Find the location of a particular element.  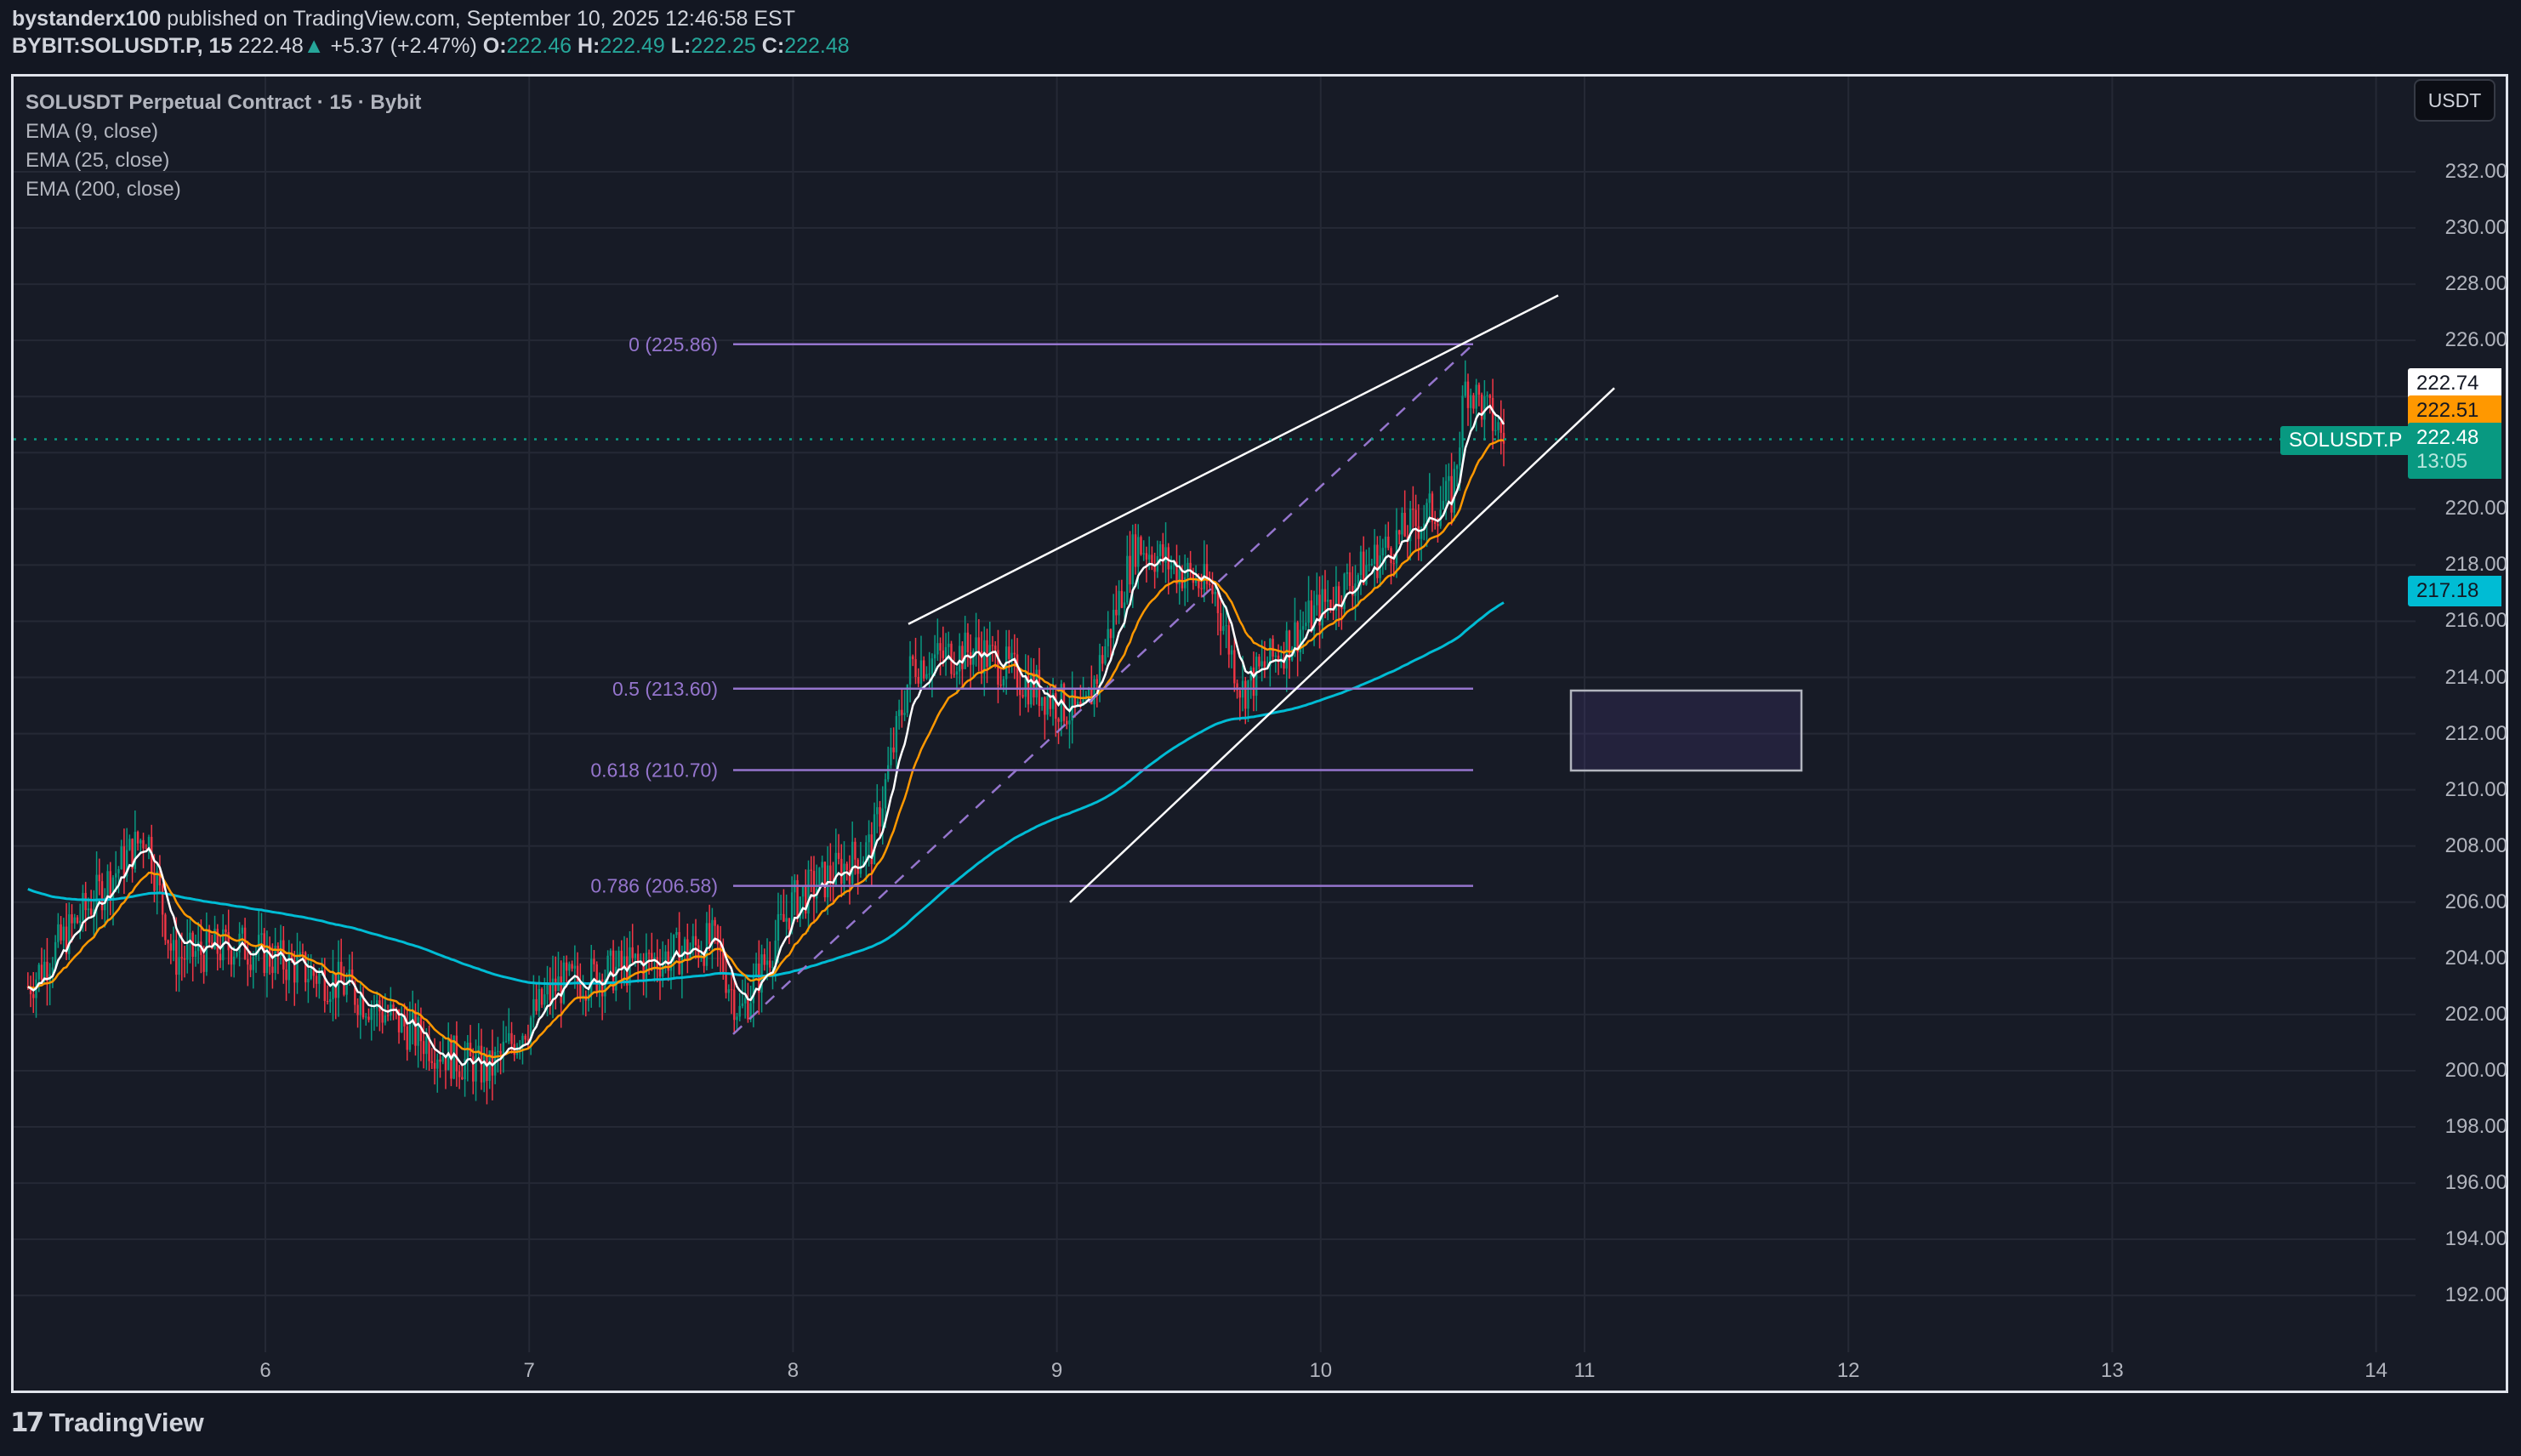

author-name: bystanderx100 is located at coordinates (87, 19).